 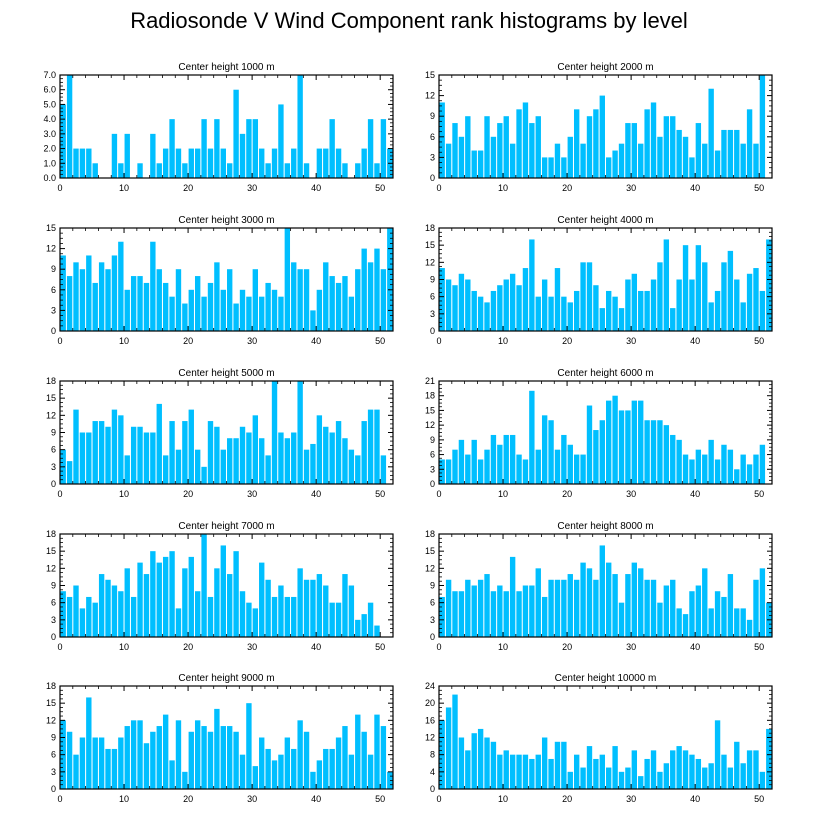 I want to click on panel-title: Center height 9000 m, so click(x=226, y=678).